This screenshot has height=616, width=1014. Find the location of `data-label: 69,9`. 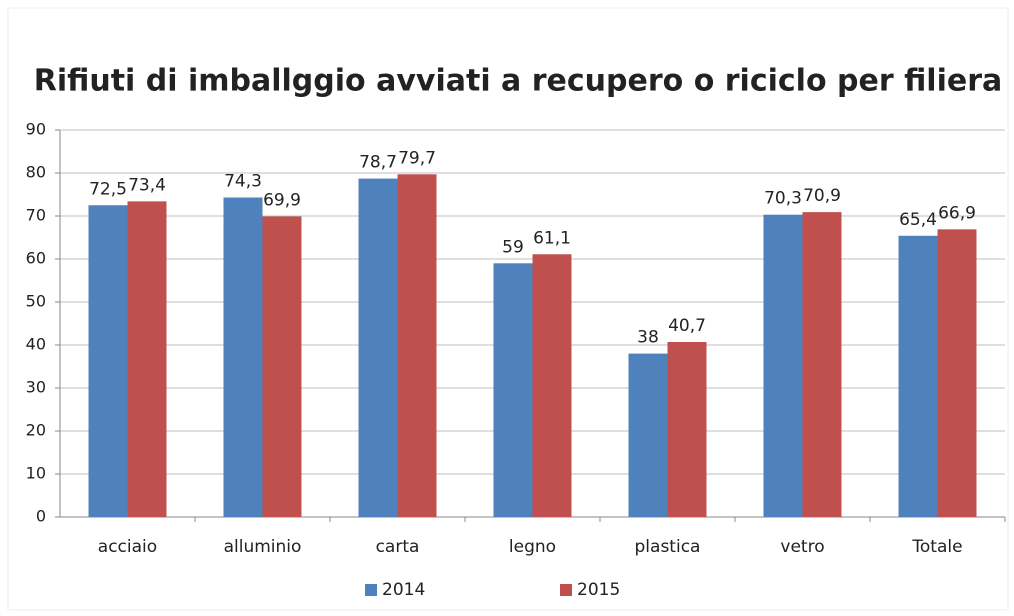

data-label: 69,9 is located at coordinates (282, 200).